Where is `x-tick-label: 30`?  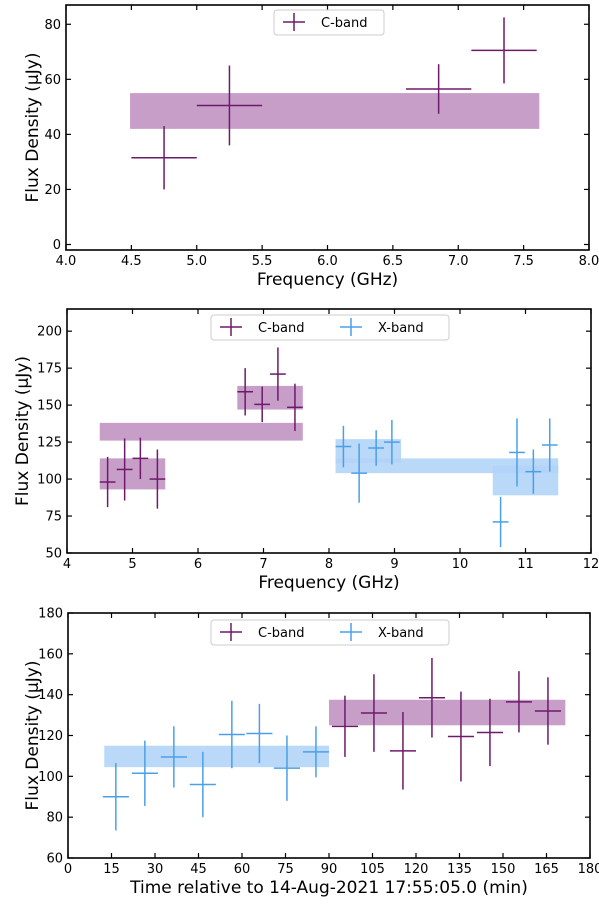
x-tick-label: 30 is located at coordinates (155, 869).